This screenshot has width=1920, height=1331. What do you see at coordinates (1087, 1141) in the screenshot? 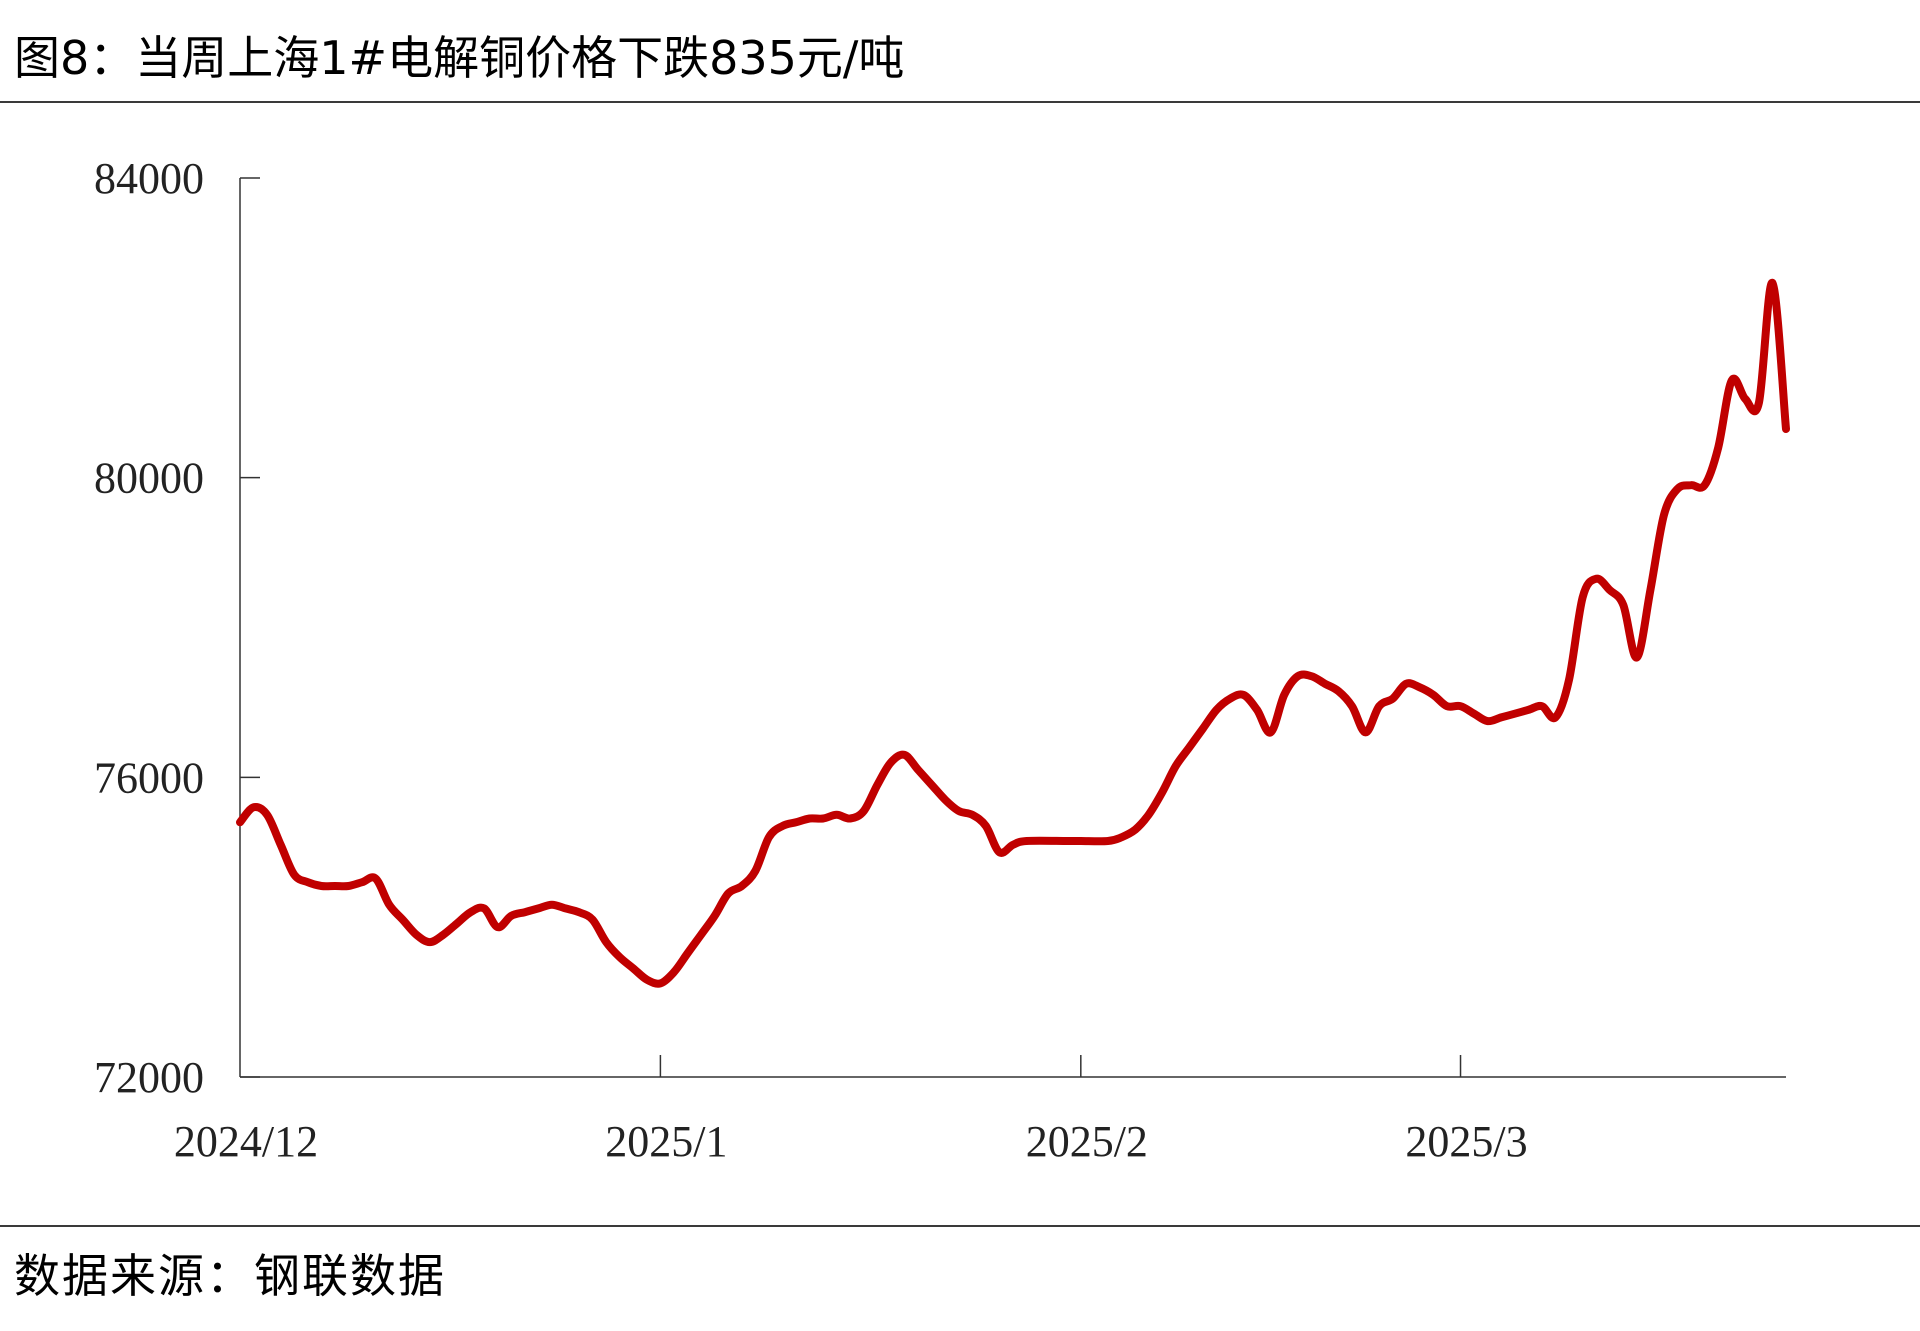
I see `x-tick-label: 2025/2` at bounding box center [1087, 1141].